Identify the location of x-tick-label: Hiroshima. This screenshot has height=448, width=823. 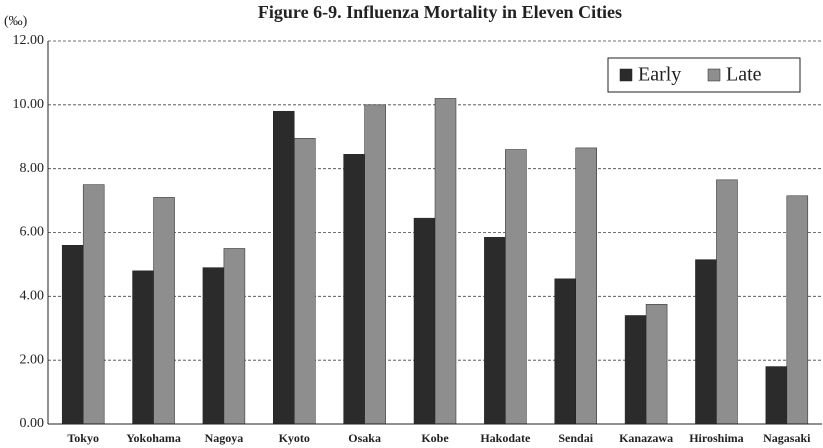
(716, 438).